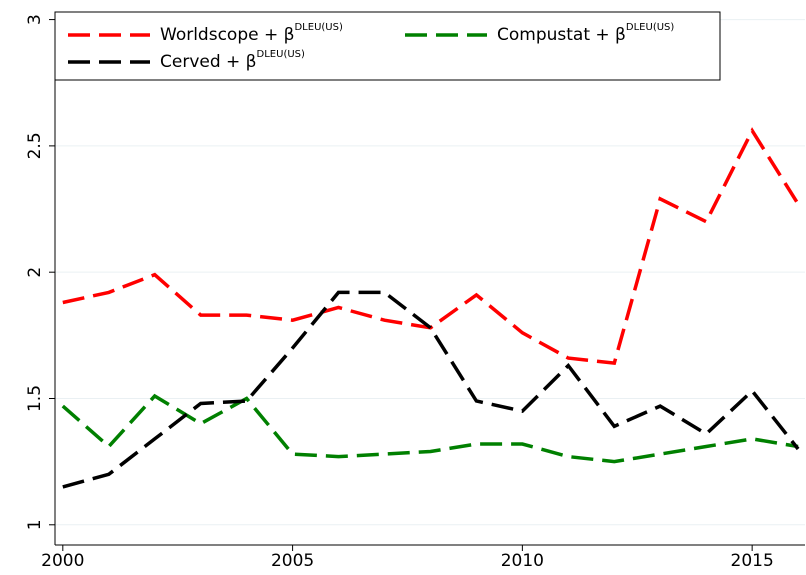 Image resolution: width=806 pixels, height=575 pixels. Describe the element at coordinates (35, 19) in the screenshot. I see `y-tick-label: 3` at that location.